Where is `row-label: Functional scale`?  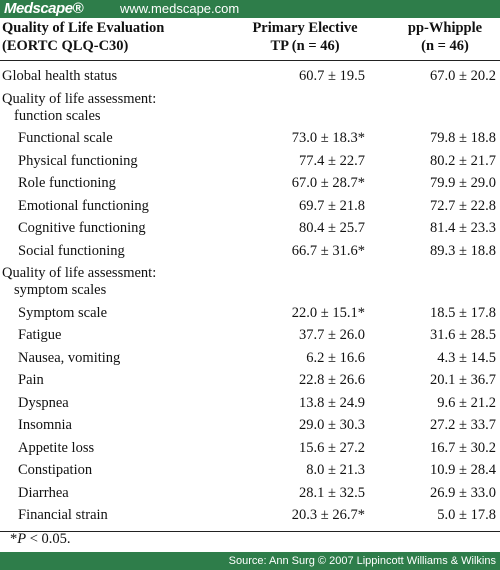
row-label: Functional scale is located at coordinates (65, 138).